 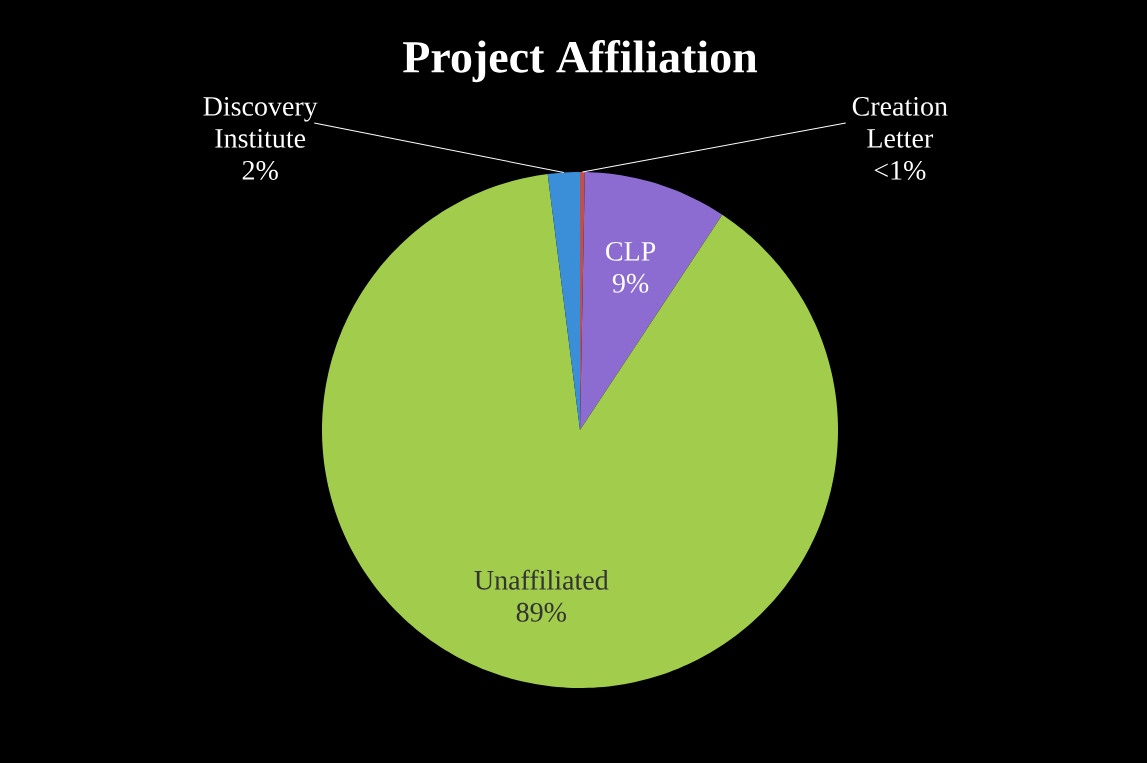 I want to click on slice-label: Creation Letter, so click(x=900, y=122).